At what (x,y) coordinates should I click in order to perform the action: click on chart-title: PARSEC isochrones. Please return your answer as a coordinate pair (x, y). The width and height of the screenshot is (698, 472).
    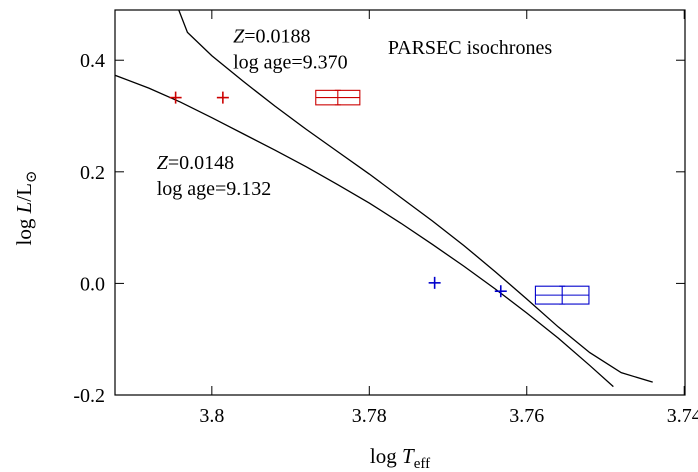
    Looking at the image, I should click on (470, 48).